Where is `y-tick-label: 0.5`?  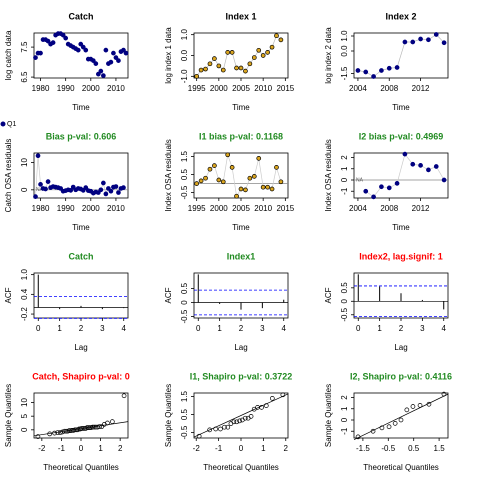
y-tick-label: 0.5 is located at coordinates (184, 174).